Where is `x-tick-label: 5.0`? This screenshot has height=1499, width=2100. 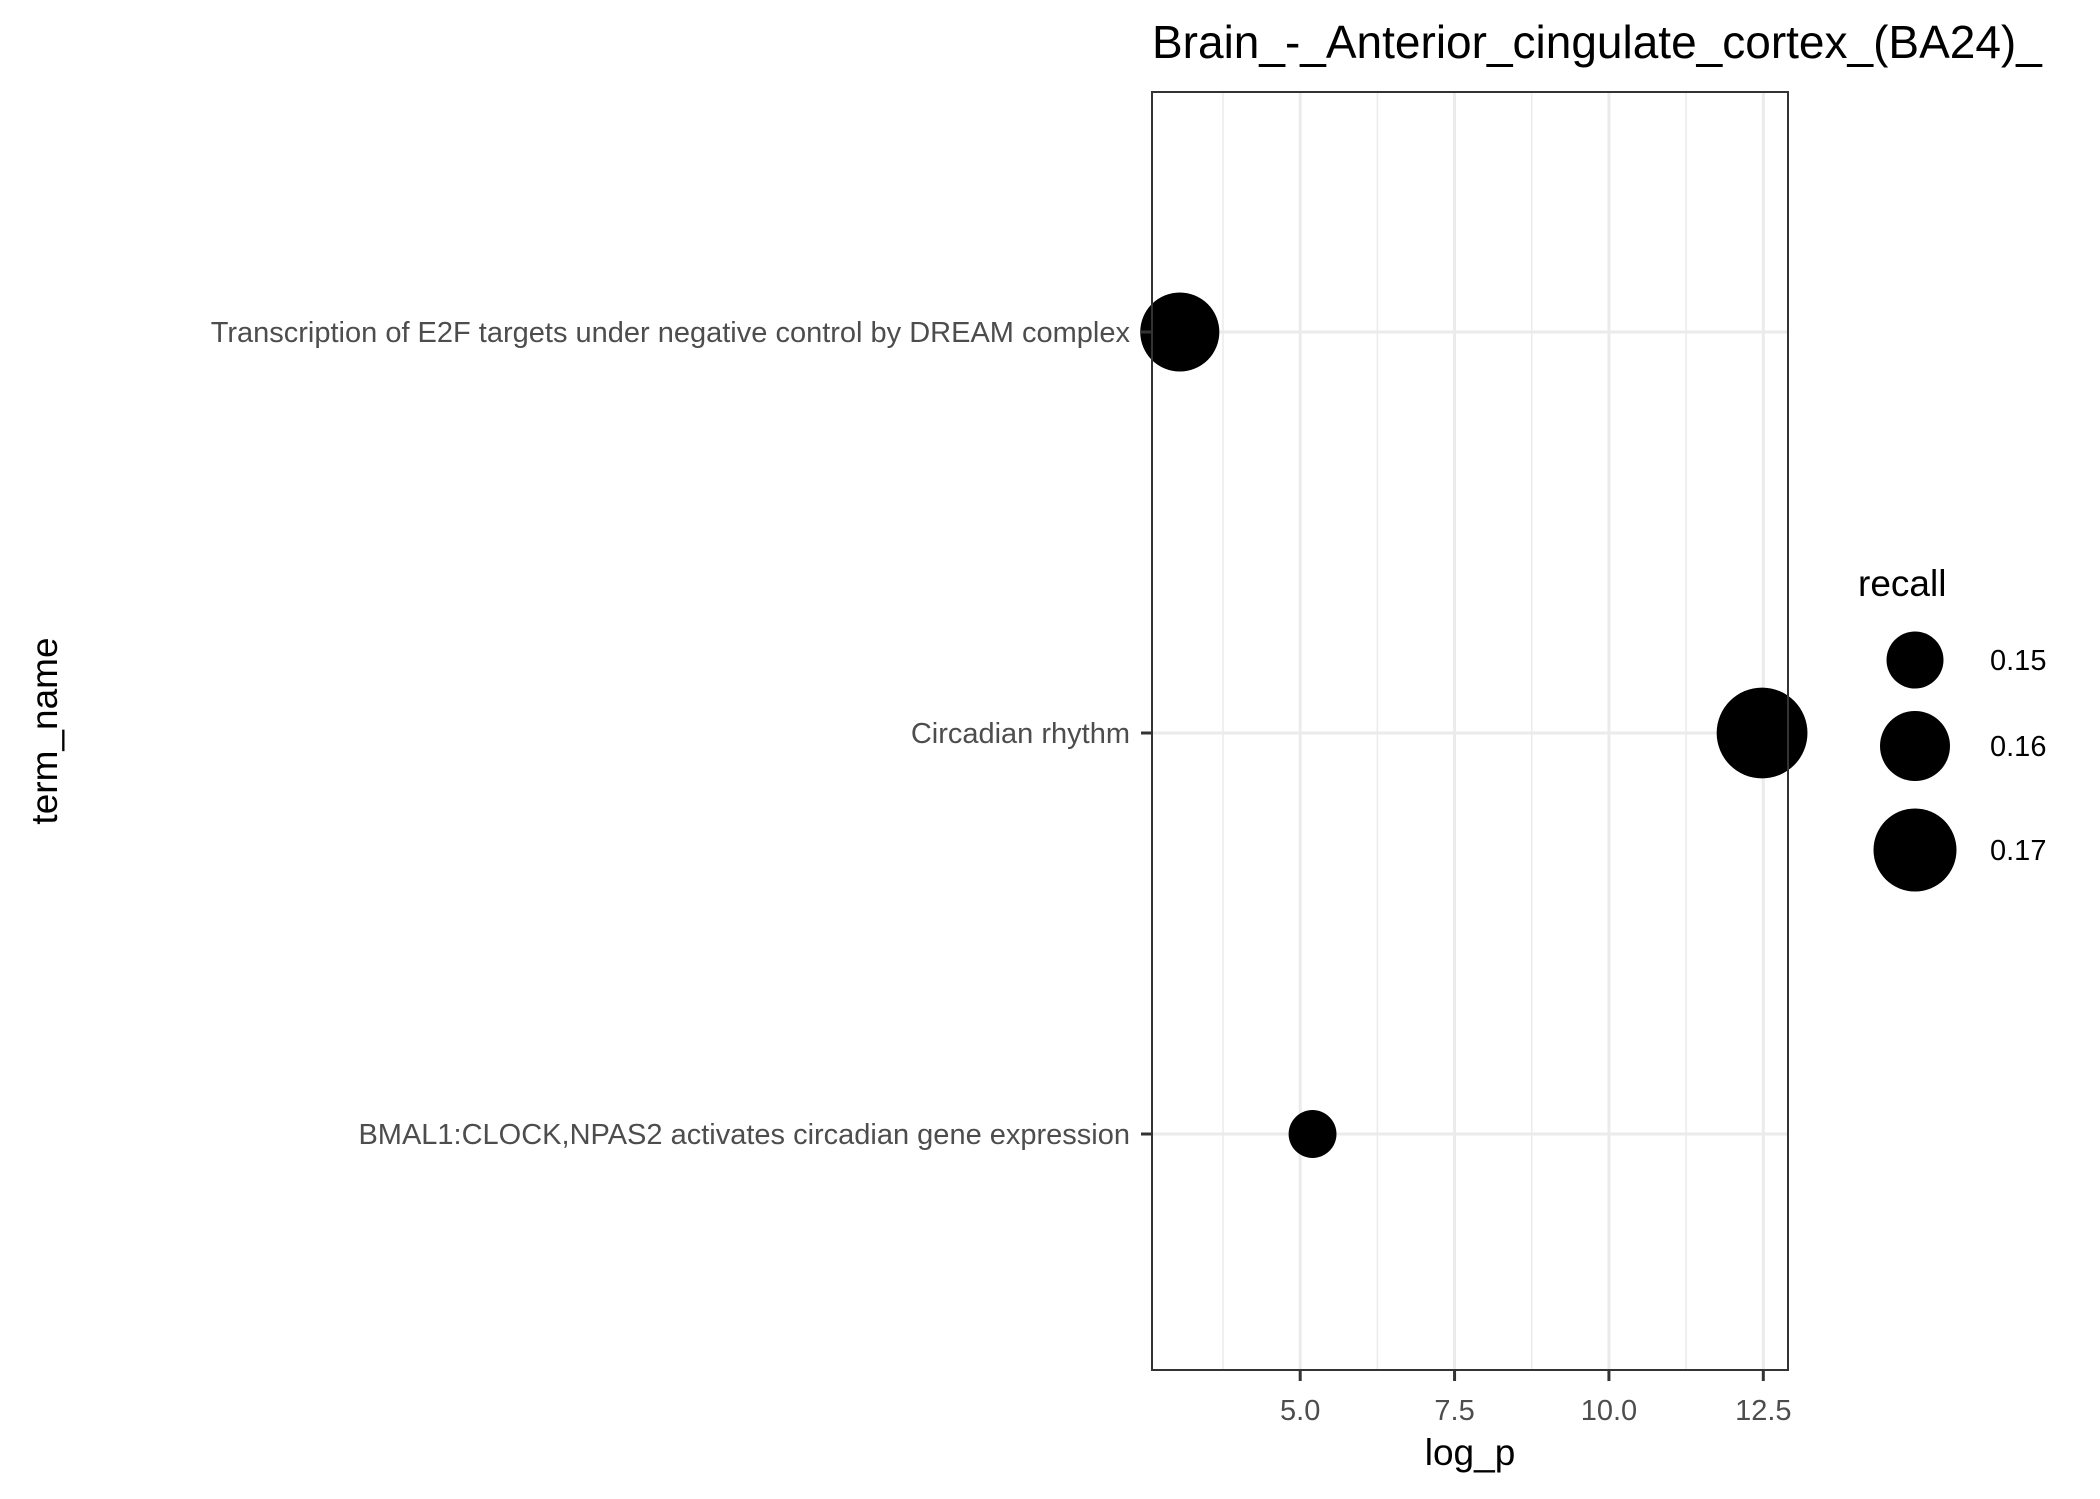 x-tick-label: 5.0 is located at coordinates (1300, 1411).